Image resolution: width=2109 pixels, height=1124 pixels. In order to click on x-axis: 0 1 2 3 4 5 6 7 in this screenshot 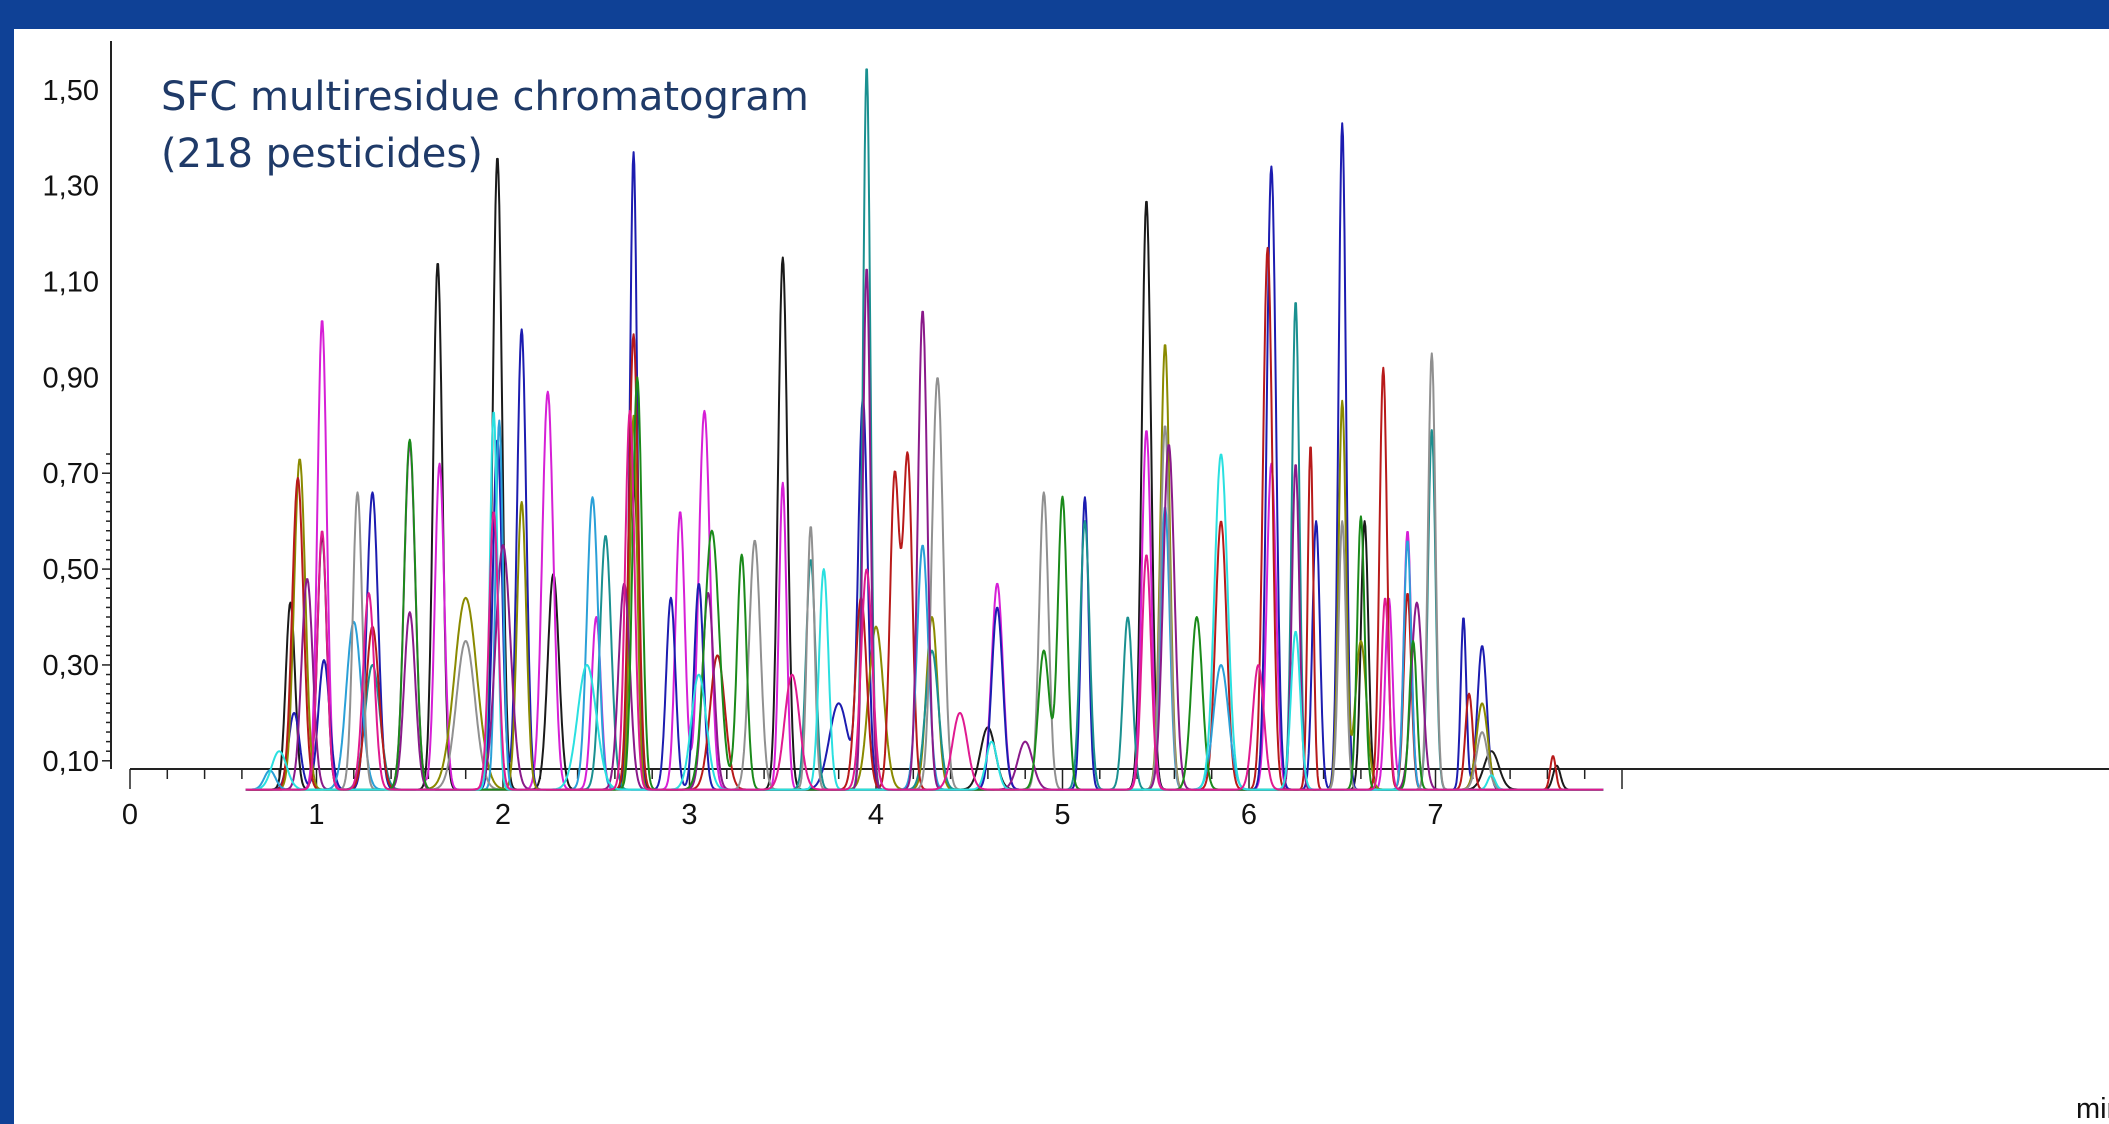, I will do `click(1115, 799)`.